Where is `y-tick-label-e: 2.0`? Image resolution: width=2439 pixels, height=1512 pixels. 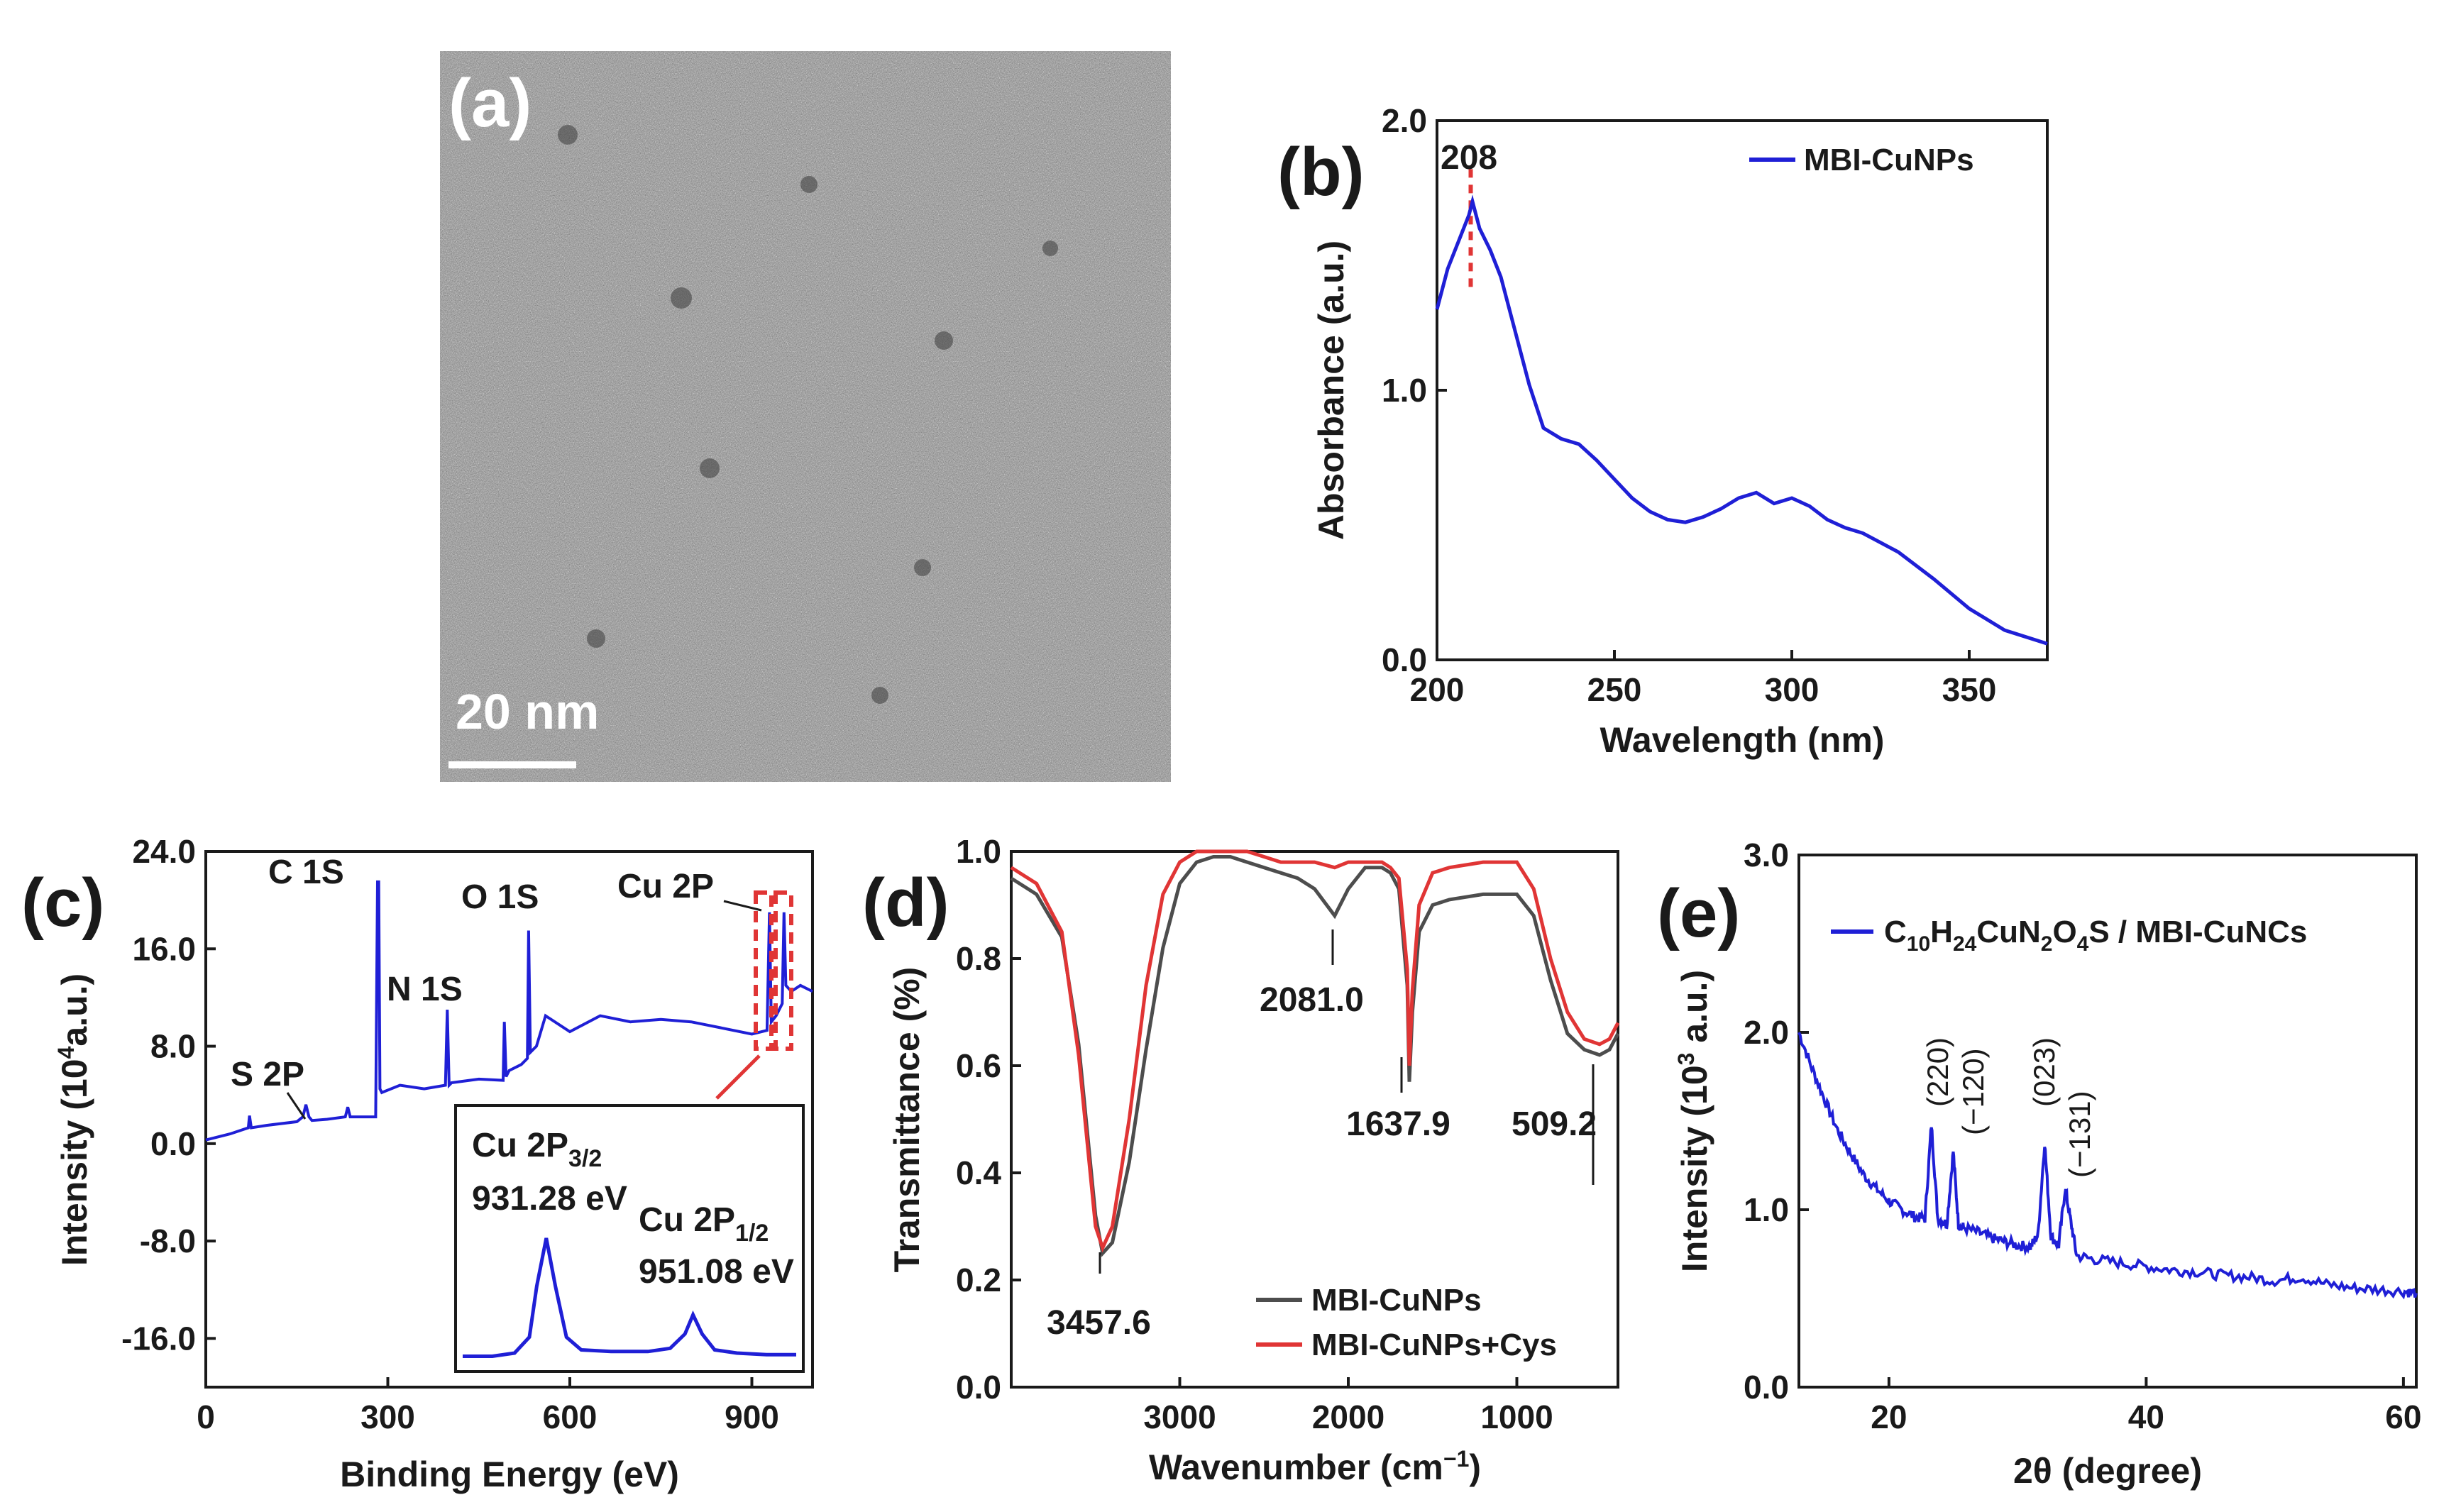 y-tick-label-e: 2.0 is located at coordinates (1766, 1032).